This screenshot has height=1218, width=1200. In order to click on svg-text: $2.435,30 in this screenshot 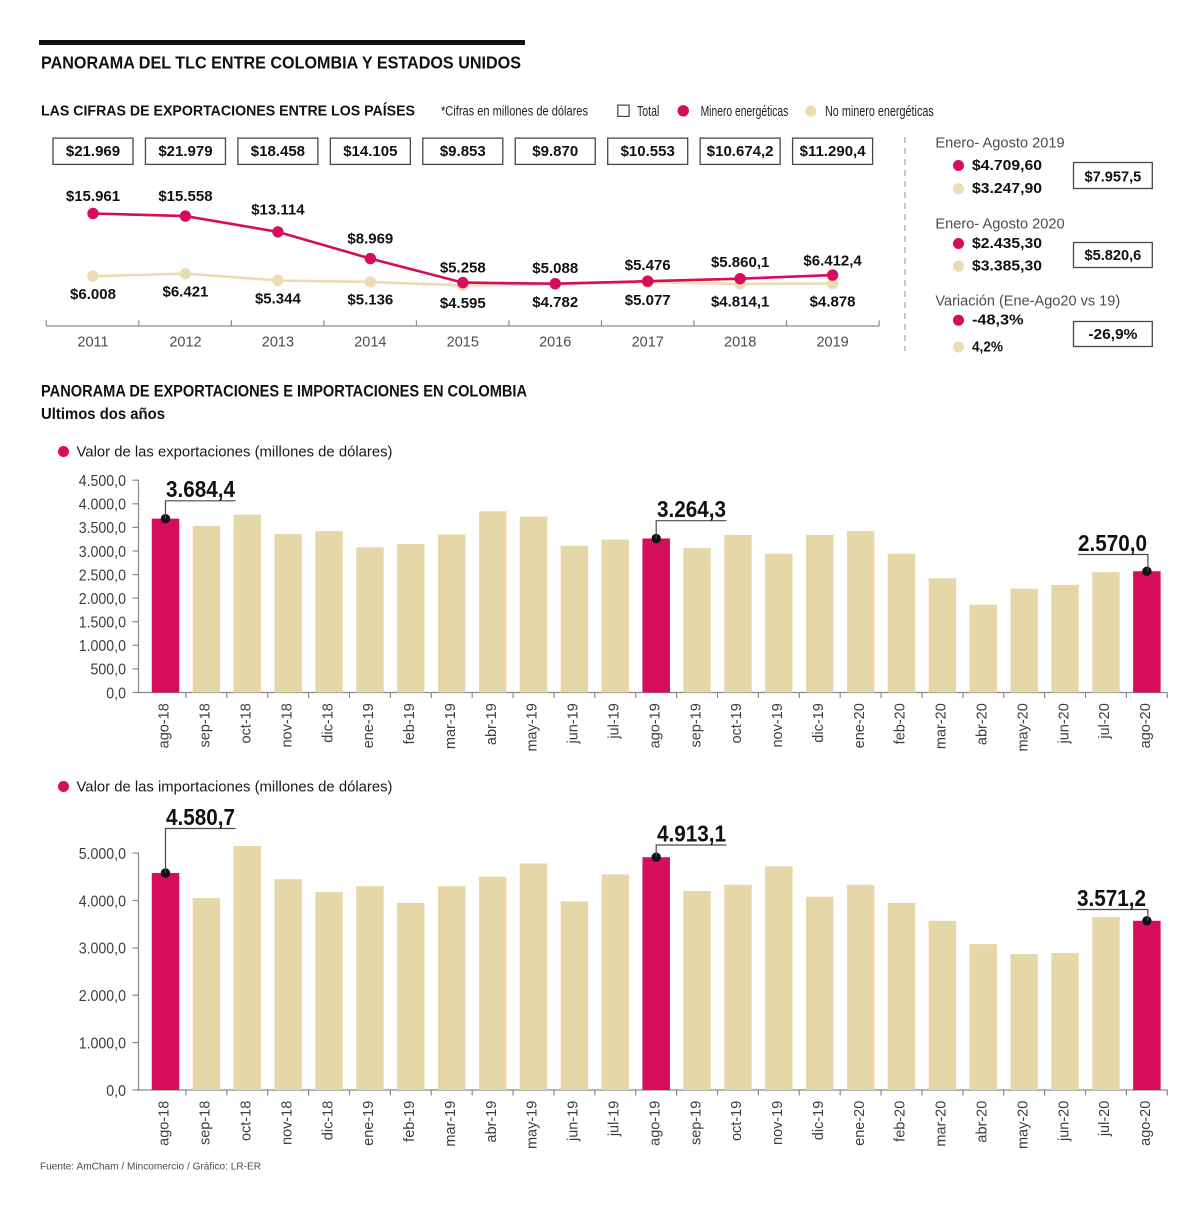, I will do `click(1007, 243)`.